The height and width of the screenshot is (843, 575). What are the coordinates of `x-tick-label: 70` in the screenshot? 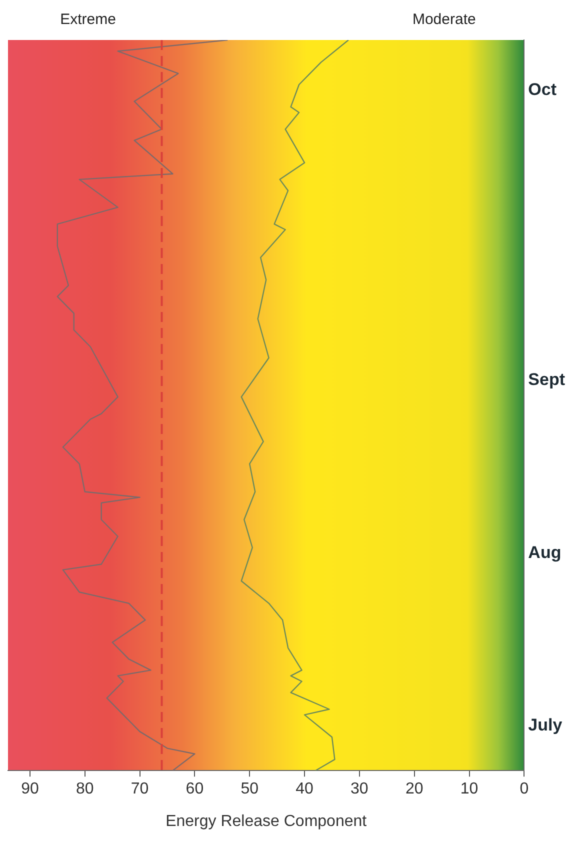 It's located at (139, 789).